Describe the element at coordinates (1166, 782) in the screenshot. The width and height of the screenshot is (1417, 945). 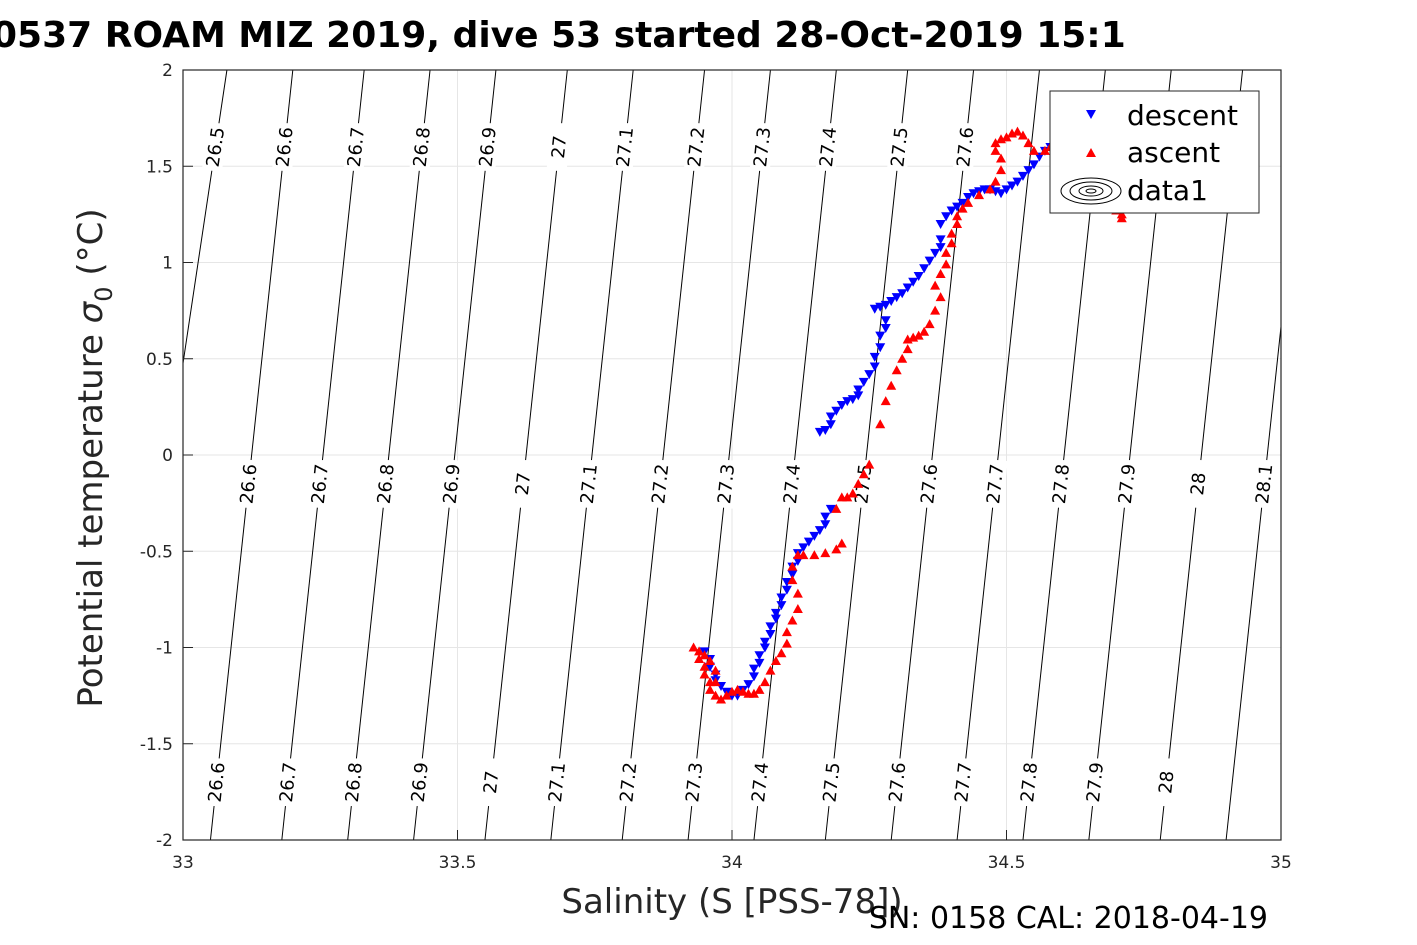
I see `contour-label: 28` at that location.